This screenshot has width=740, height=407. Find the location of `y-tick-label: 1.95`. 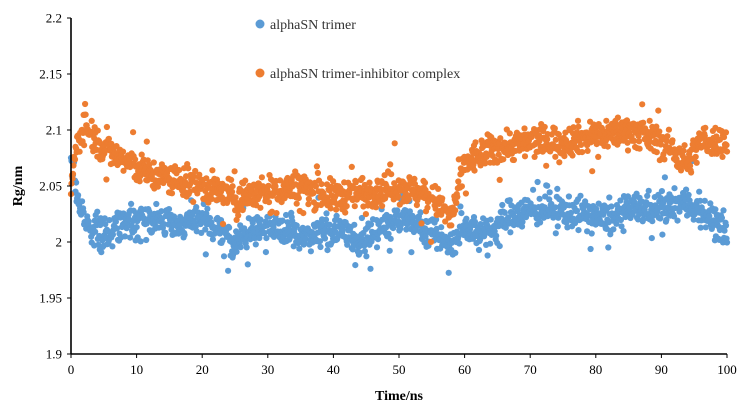

y-tick-label: 1.95 is located at coordinates (50, 298).